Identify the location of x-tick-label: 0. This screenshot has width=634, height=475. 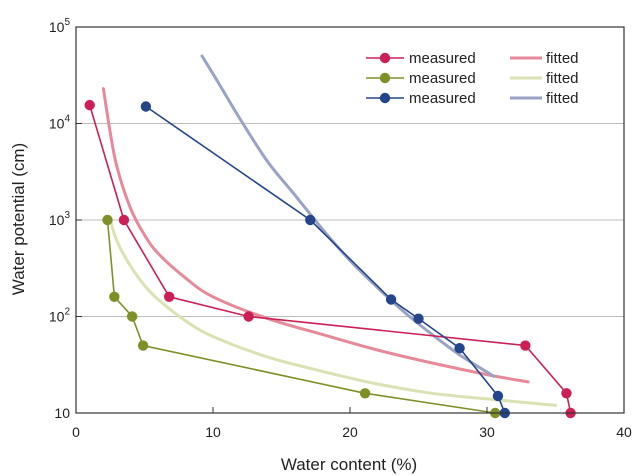
(76, 432).